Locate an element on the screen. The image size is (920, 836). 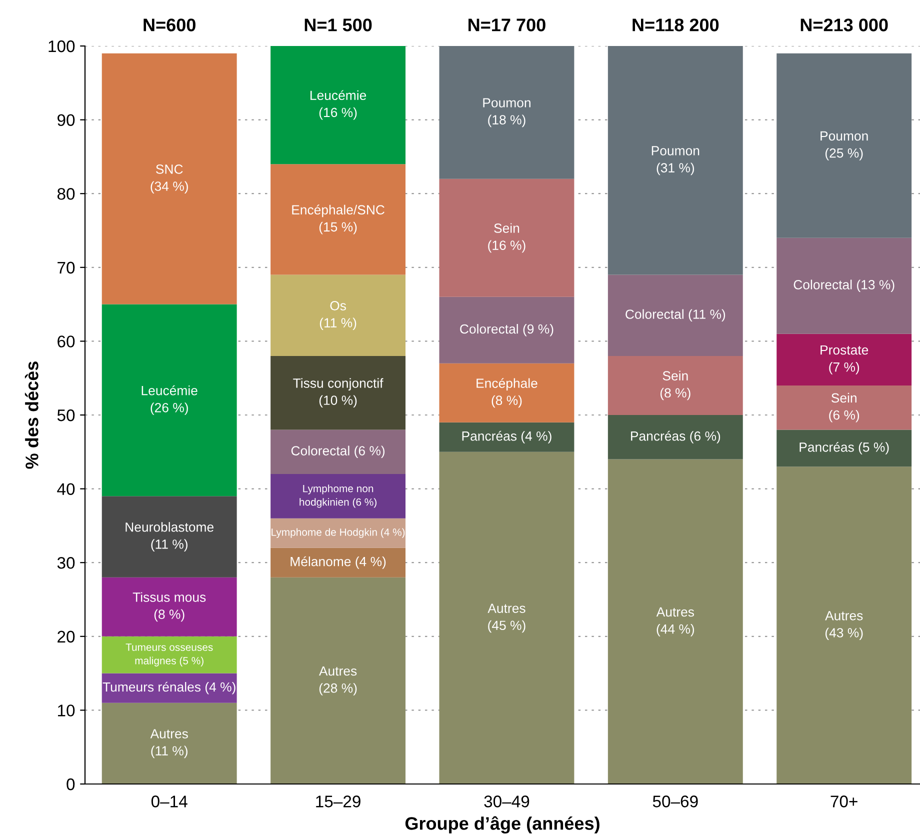
y-tick-label: 30 is located at coordinates (66, 563).